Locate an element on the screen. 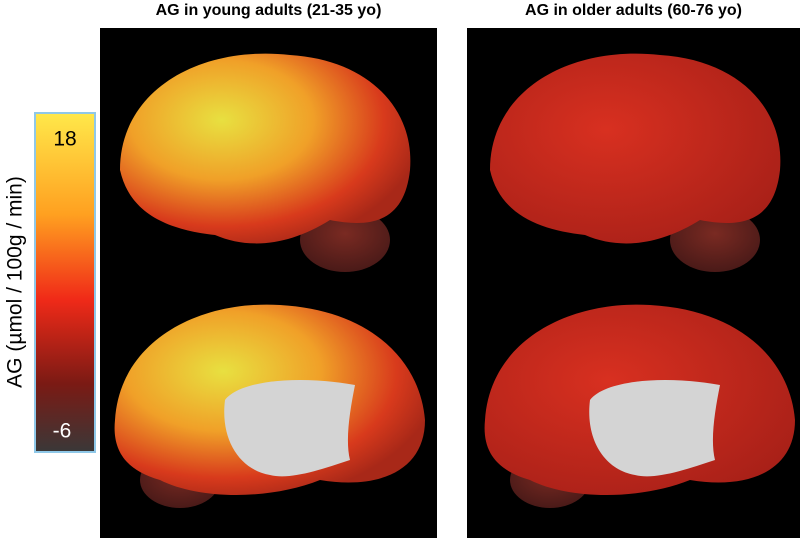 The image size is (800, 538). panel-title: AG in older adults (60-76 yo) is located at coordinates (633, 10).